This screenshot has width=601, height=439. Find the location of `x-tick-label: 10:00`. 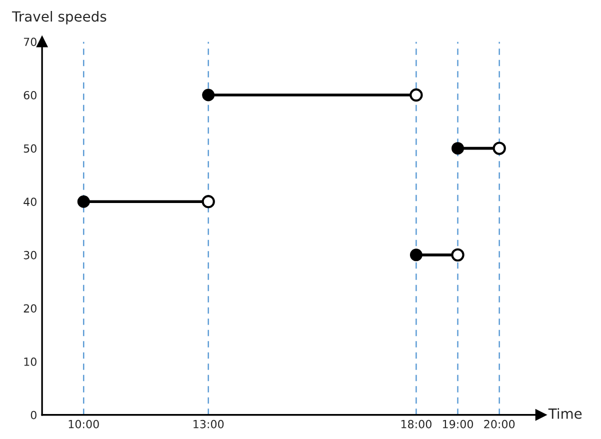

x-tick-label: 10:00 is located at coordinates (83, 424).